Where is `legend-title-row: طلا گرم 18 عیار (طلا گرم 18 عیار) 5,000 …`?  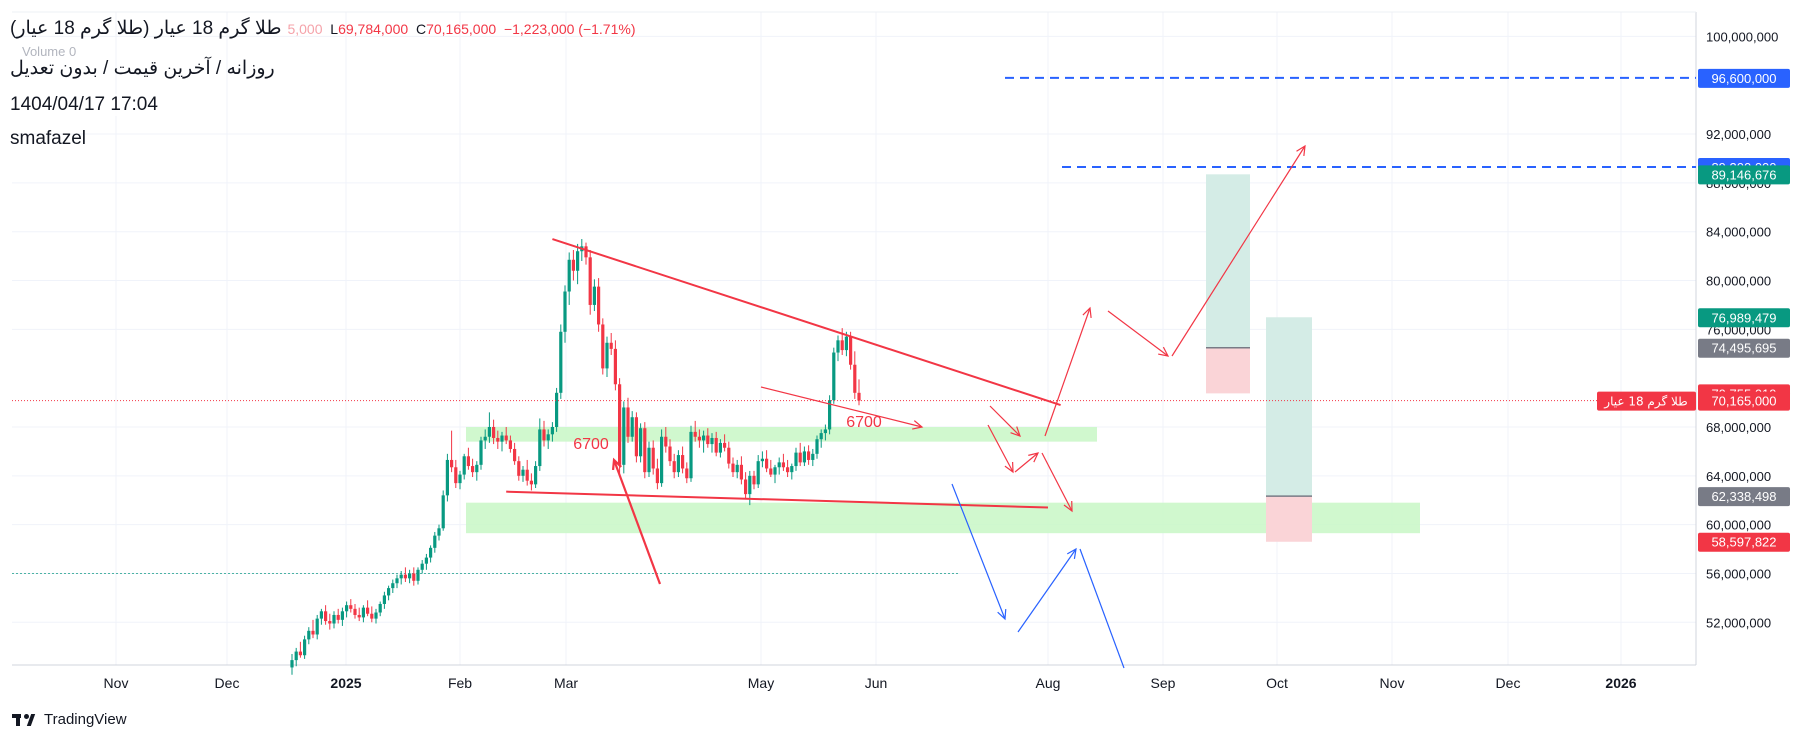 legend-title-row: طلا گرم 18 عیار (طلا گرم 18 عیار) 5,000 … is located at coordinates (322, 29).